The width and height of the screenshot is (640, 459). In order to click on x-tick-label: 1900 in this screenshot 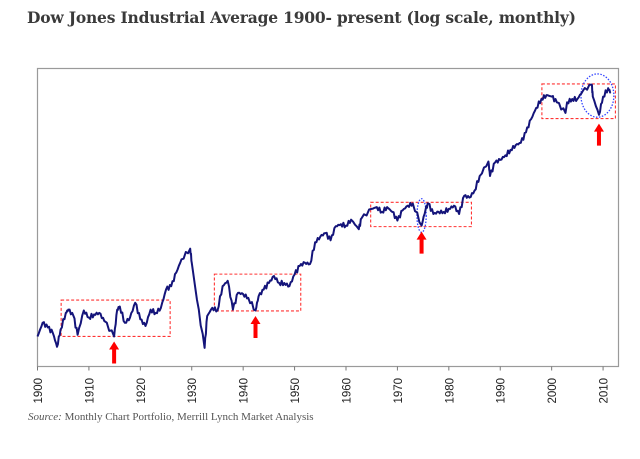, I will do `click(39, 391)`.